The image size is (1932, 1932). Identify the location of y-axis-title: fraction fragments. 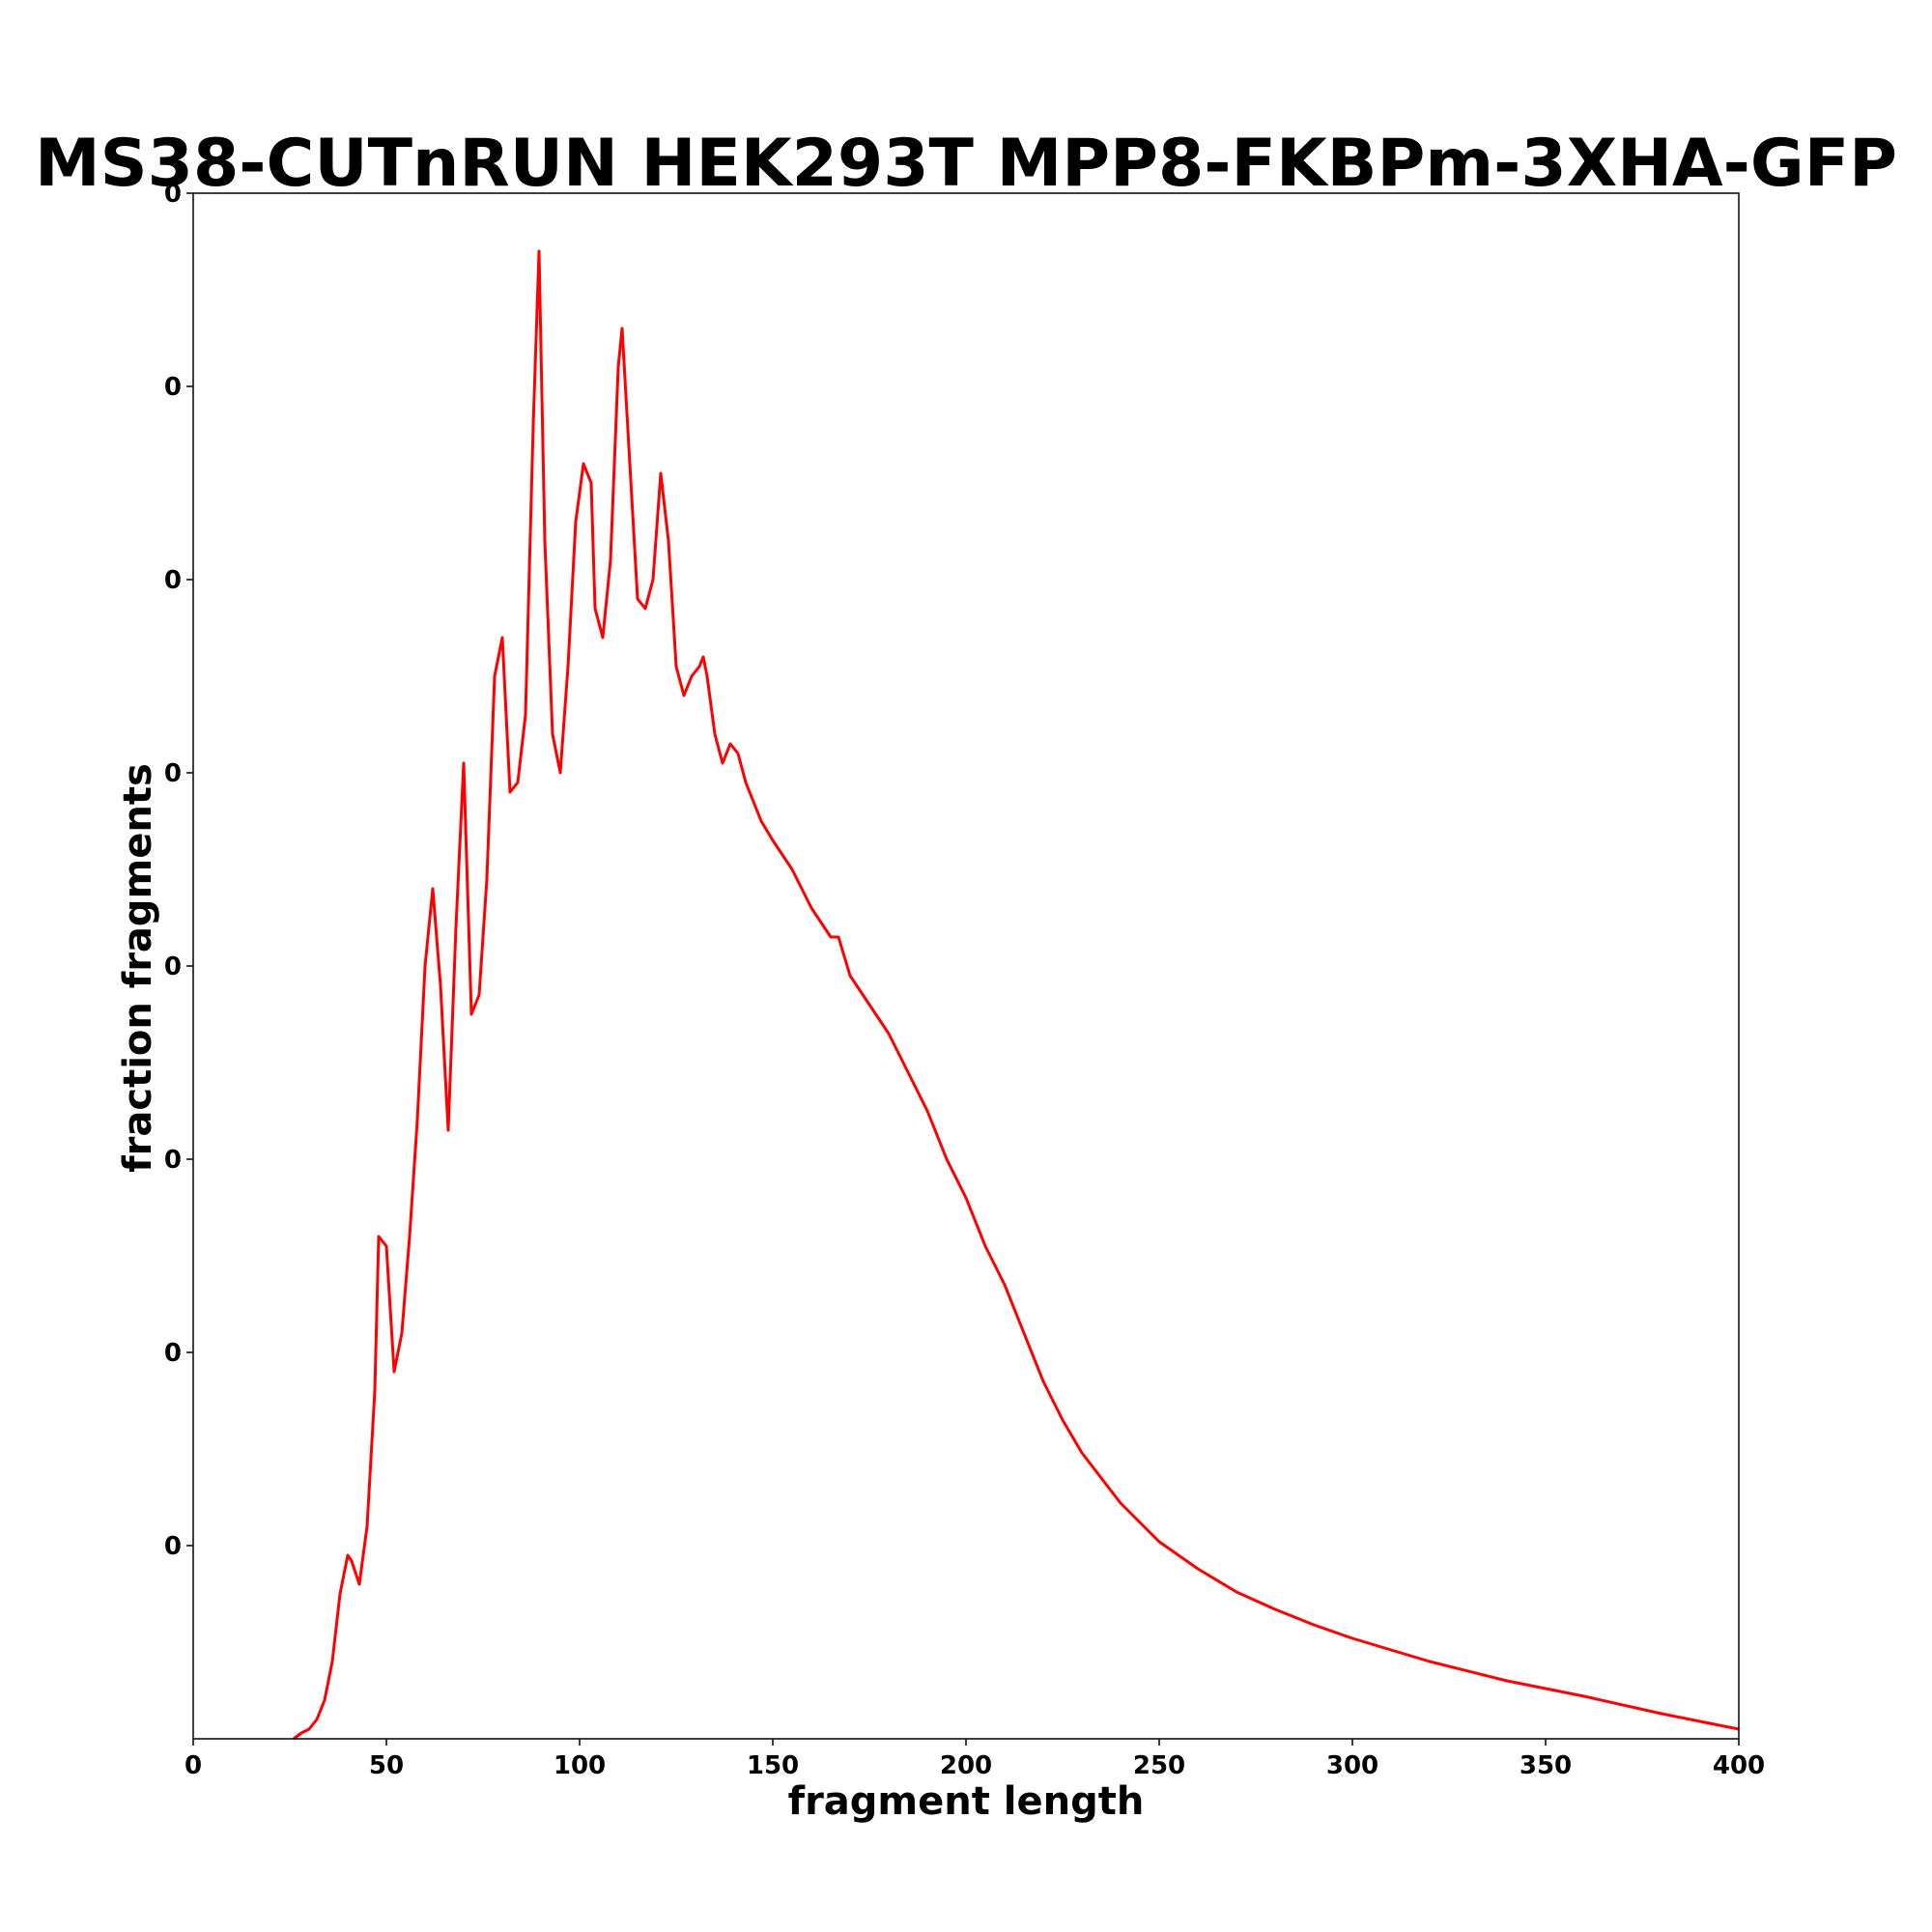
(138, 968).